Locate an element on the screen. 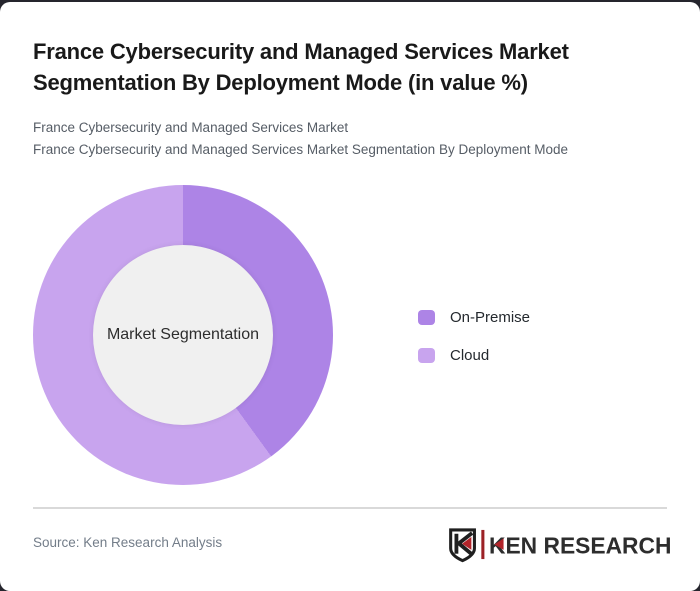 The image size is (700, 591). chart-legend: On-Premise Cloud is located at coordinates (474, 344).